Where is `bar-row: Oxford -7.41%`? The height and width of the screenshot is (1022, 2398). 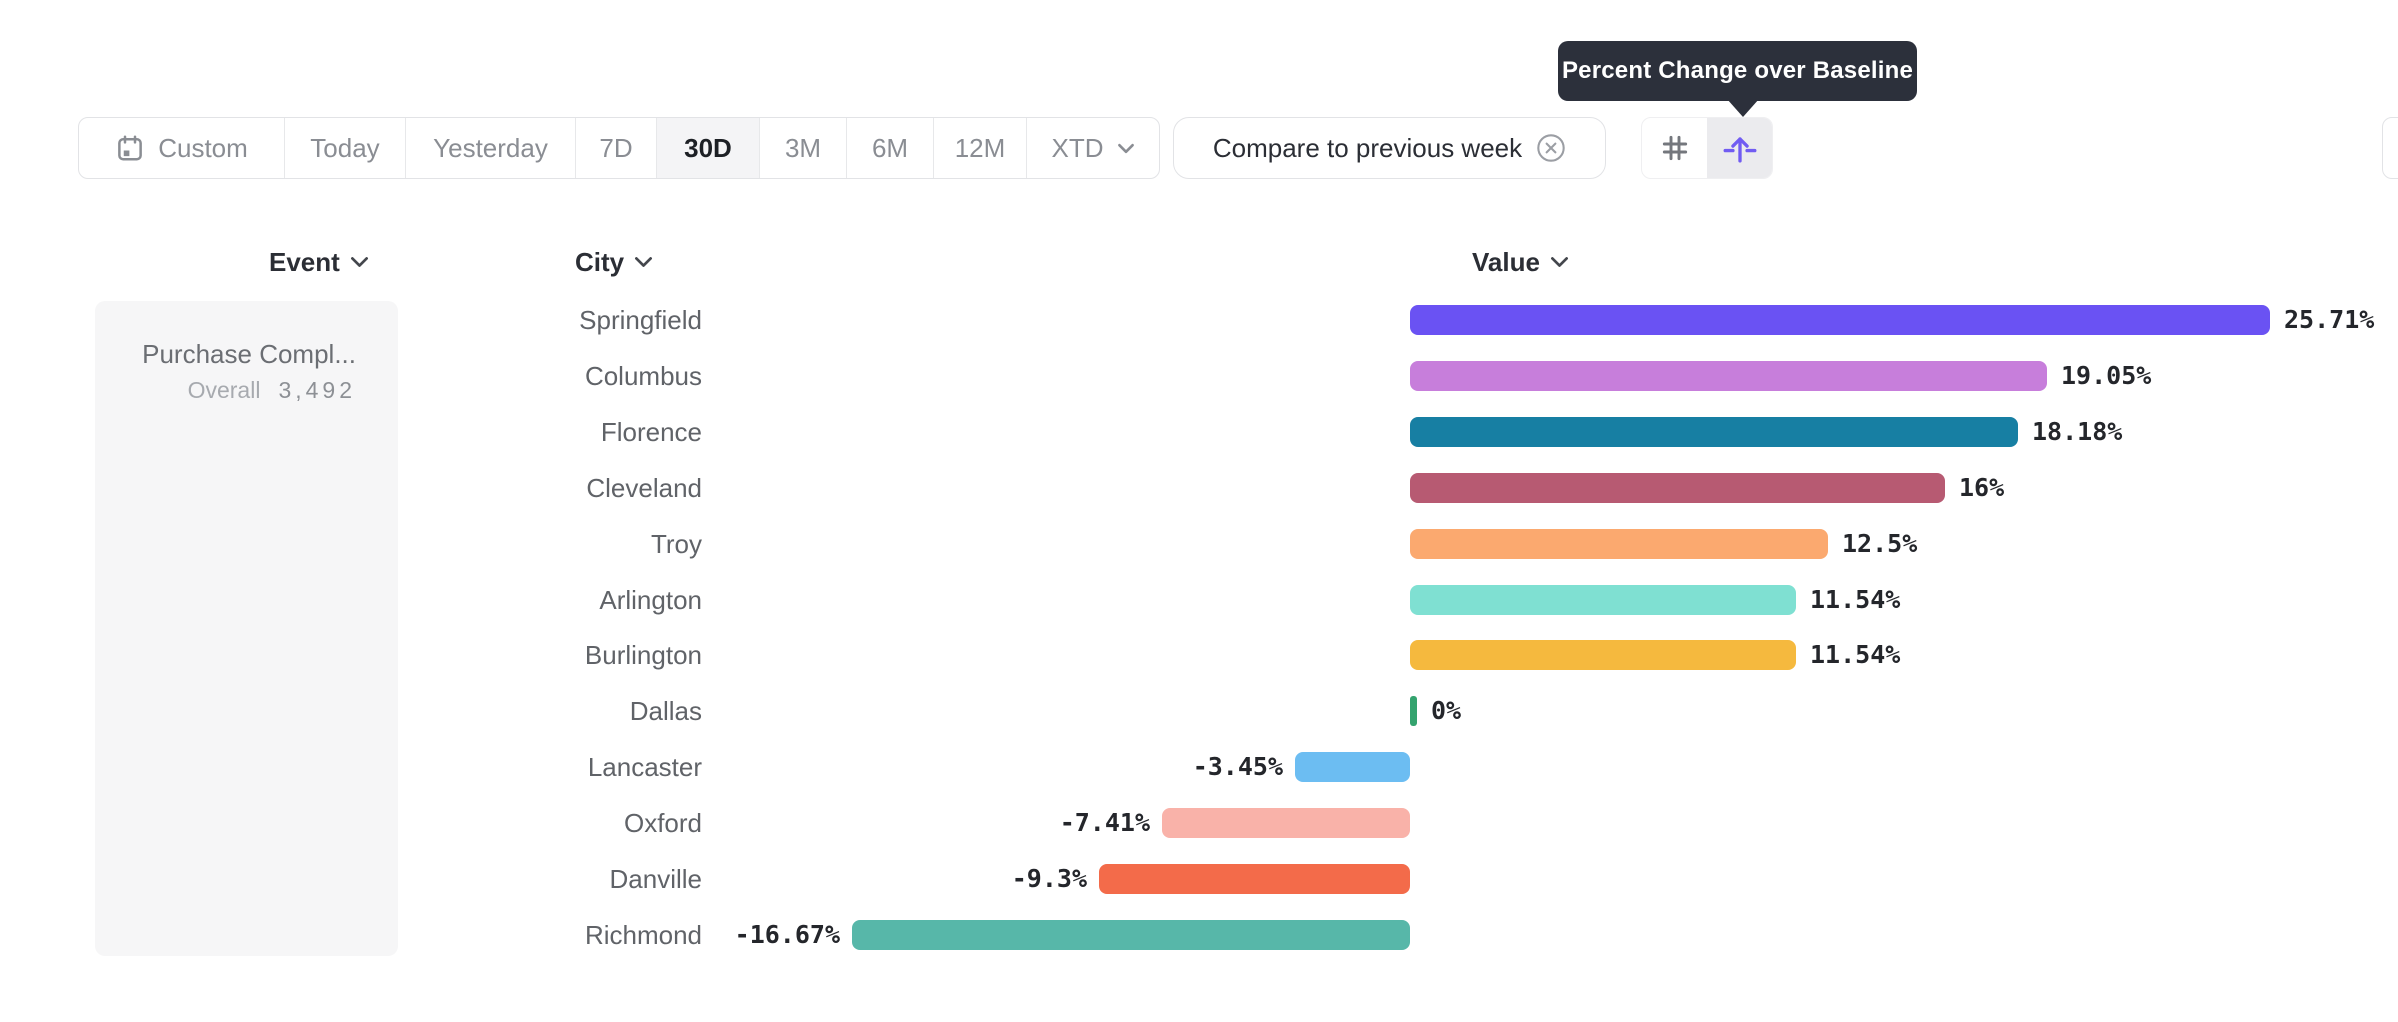
bar-row: Oxford -7.41% is located at coordinates (1199, 823).